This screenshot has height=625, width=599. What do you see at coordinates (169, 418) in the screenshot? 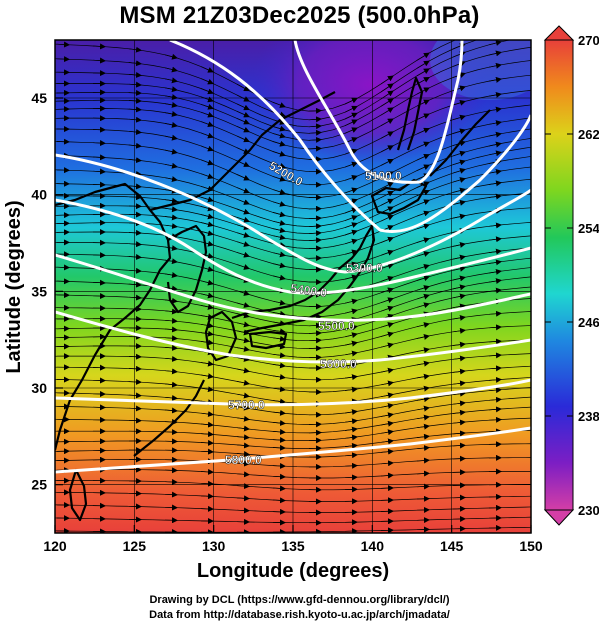
I see `coastline-ryukyu` at bounding box center [169, 418].